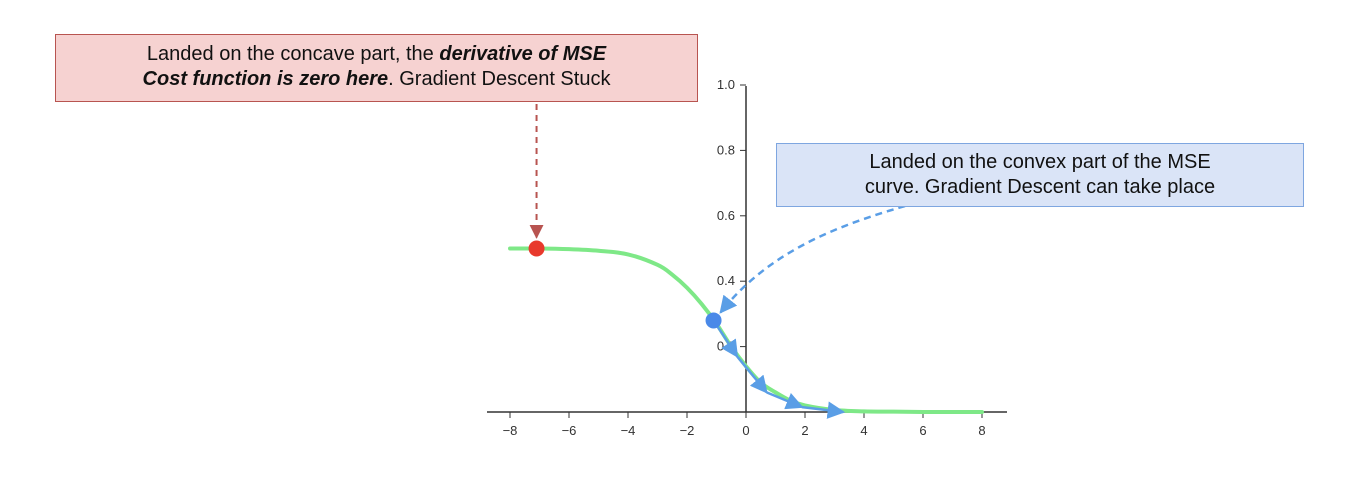  I want to click on landing-points, so click(625, 284).